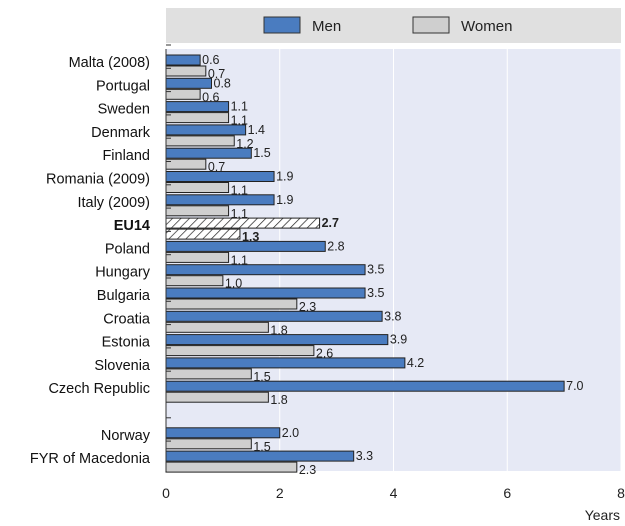 This screenshot has height=526, width=625. Describe the element at coordinates (244, 144) in the screenshot. I see `data-label-women: 1.2` at that location.